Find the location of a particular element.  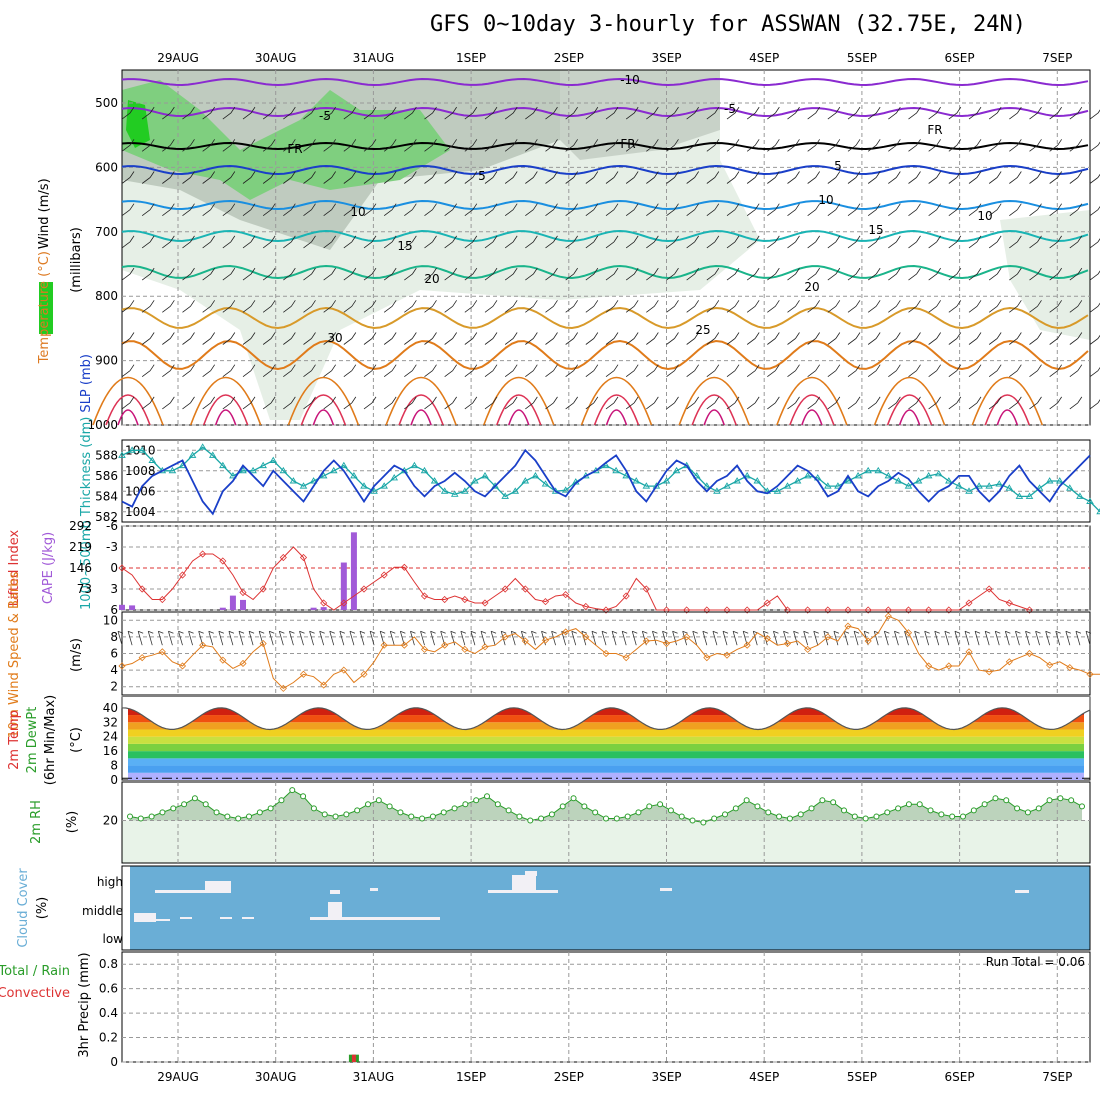

cape-tick-label: 219 is located at coordinates (80, 547).